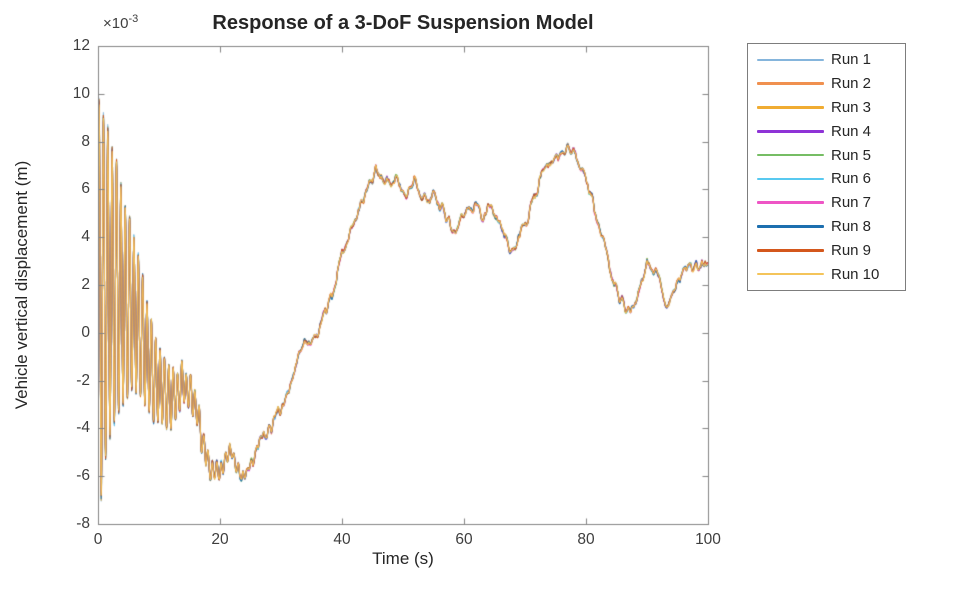 This screenshot has height=590, width=980. What do you see at coordinates (464, 539) in the screenshot?
I see `x-tick-label: 60` at bounding box center [464, 539].